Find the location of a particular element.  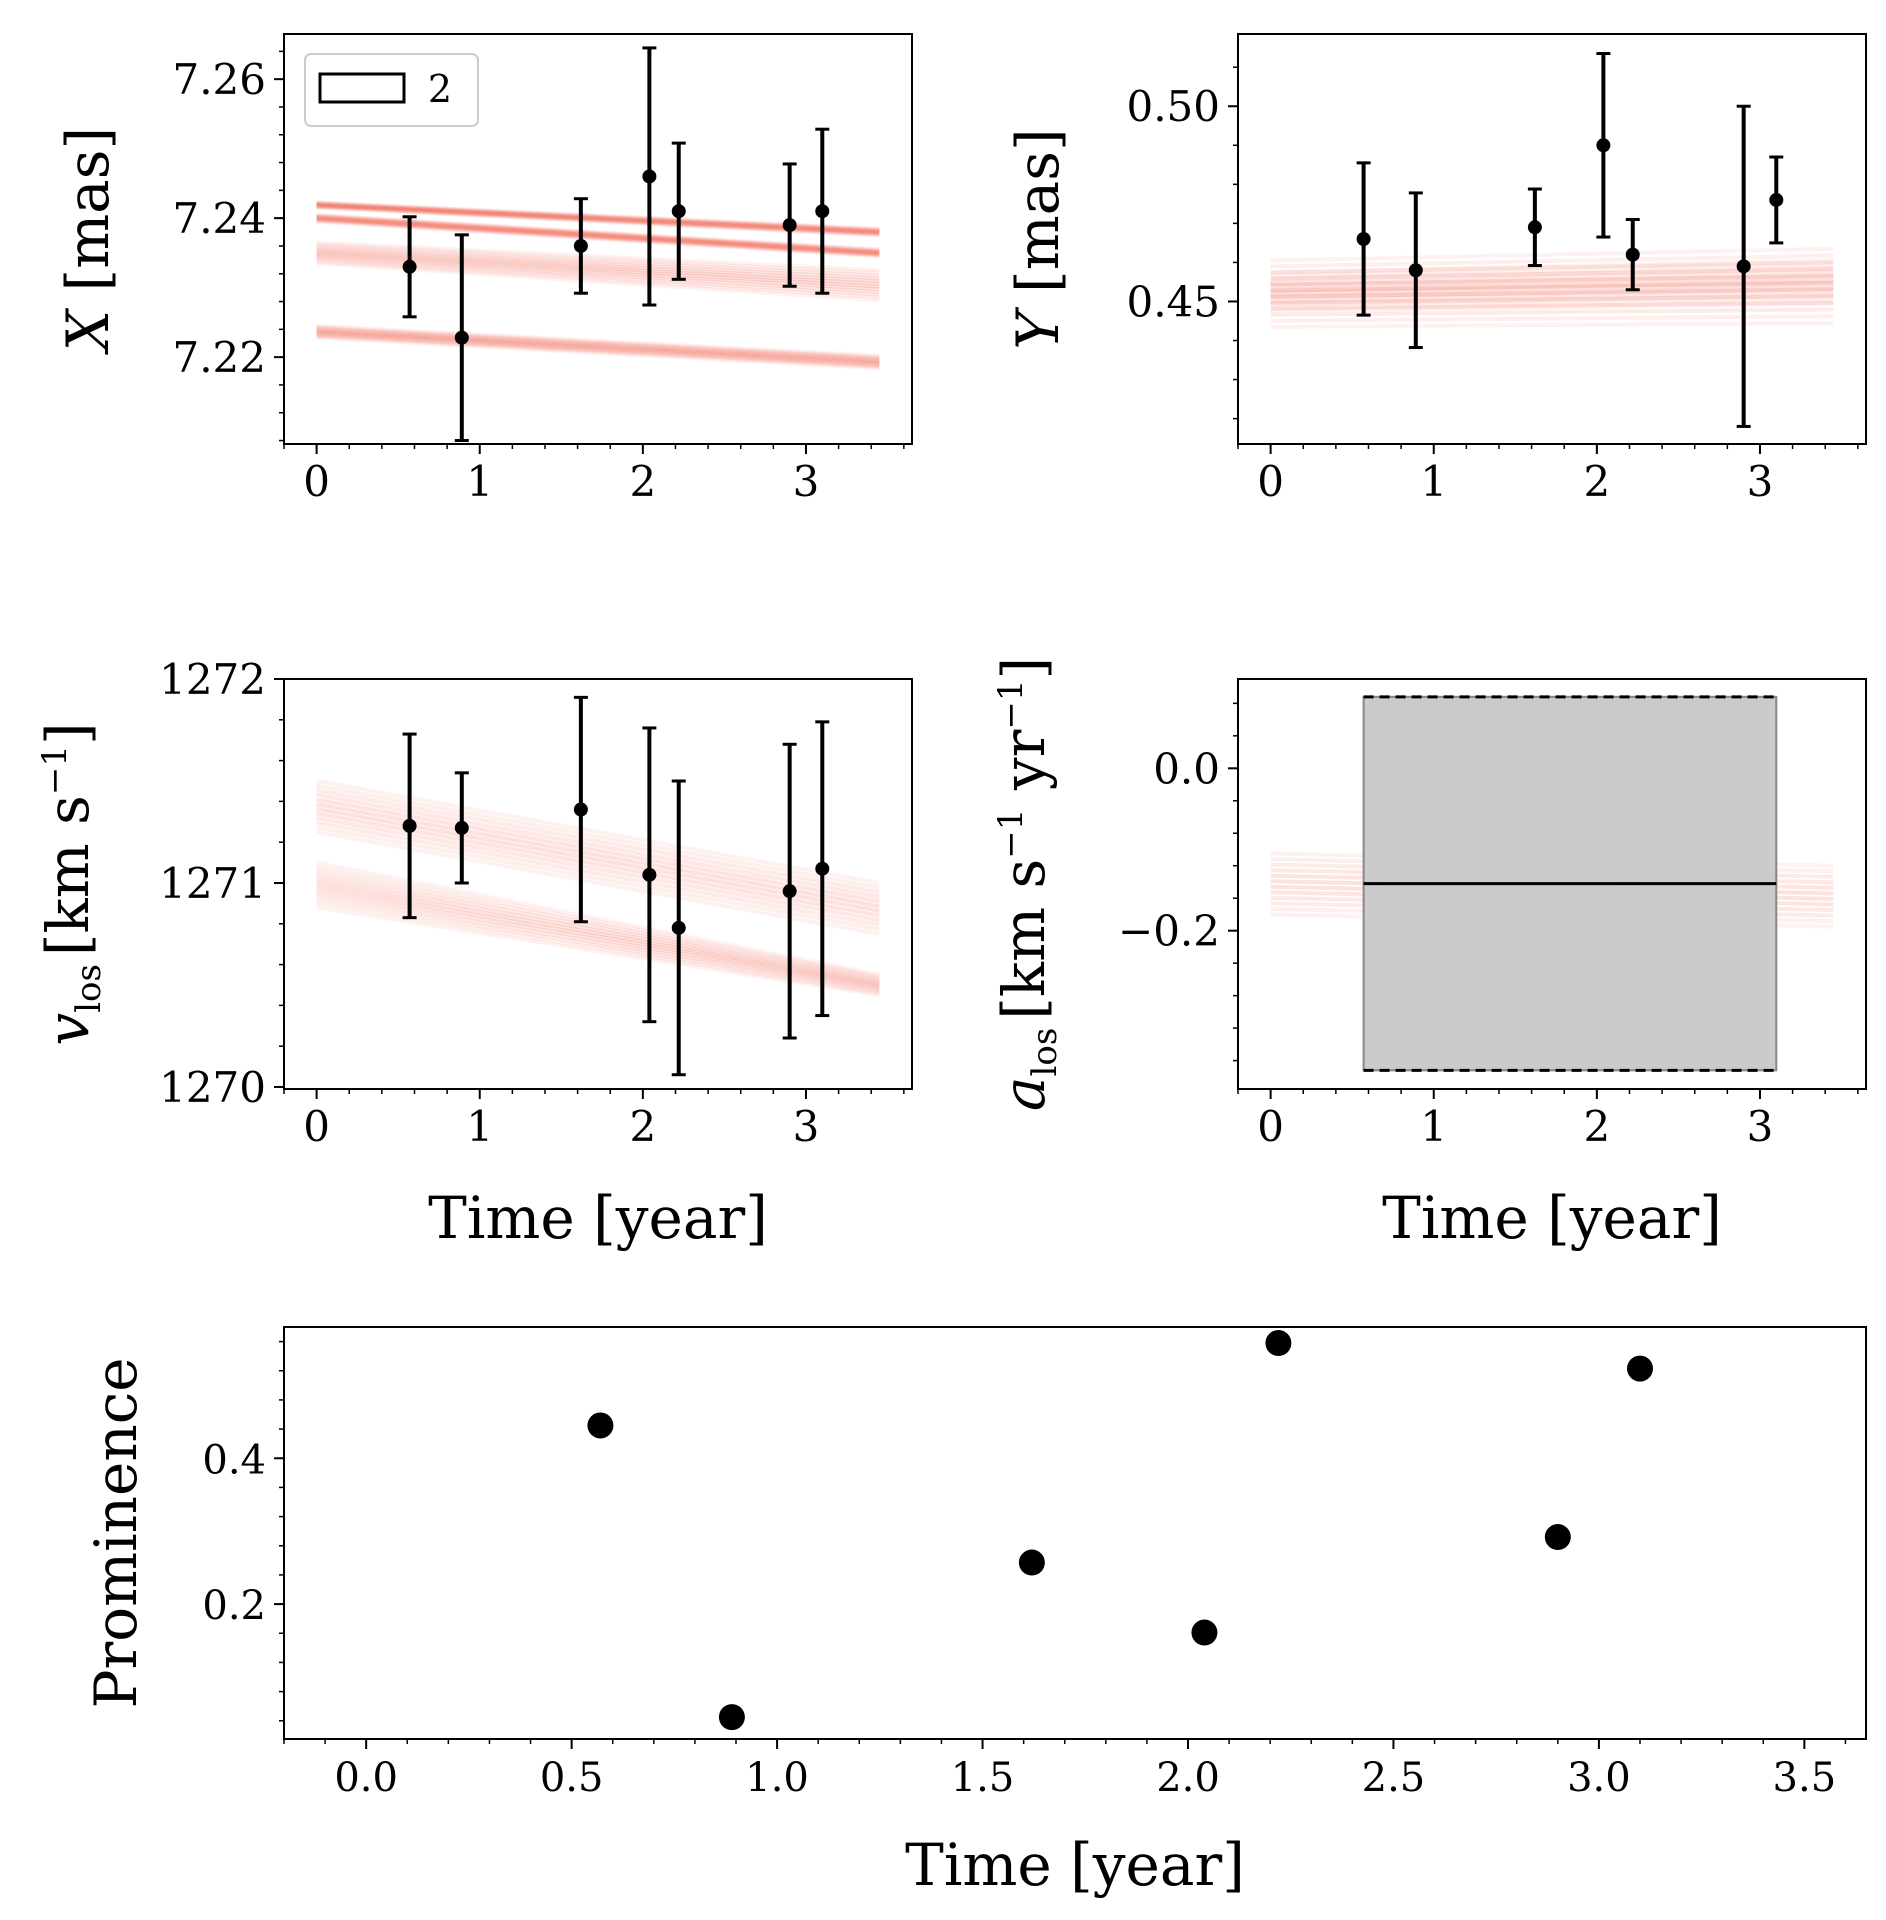

legend-box is located at coordinates (391, 90).